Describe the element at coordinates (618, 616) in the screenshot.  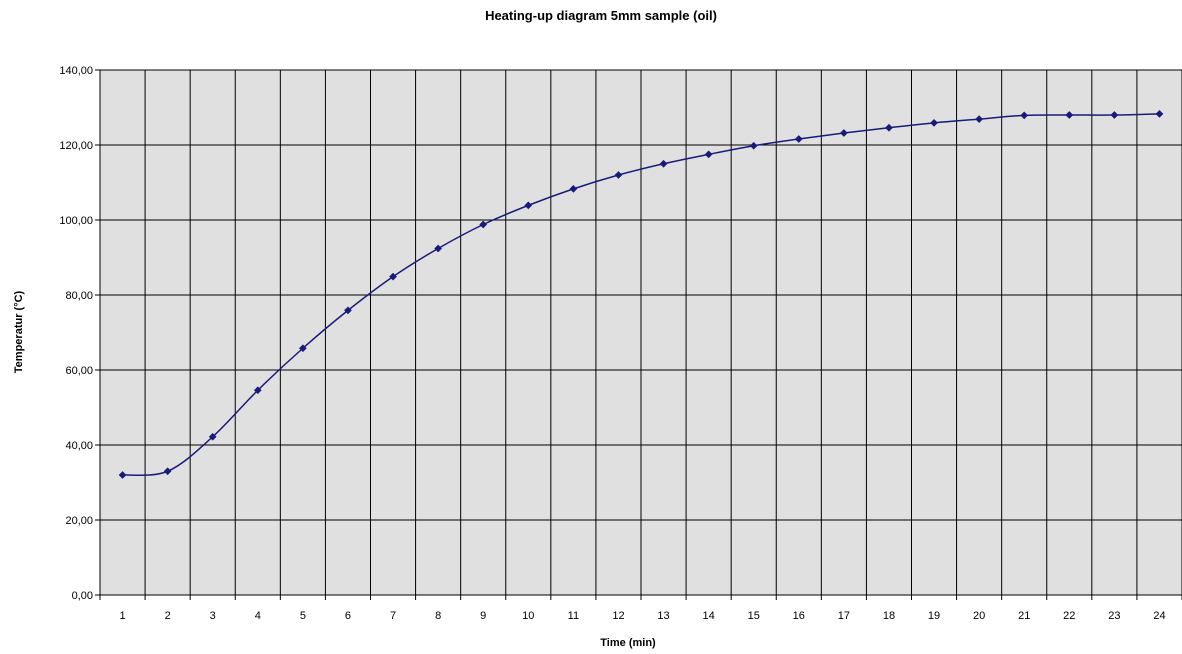
I see `x-tick-label: 12` at that location.